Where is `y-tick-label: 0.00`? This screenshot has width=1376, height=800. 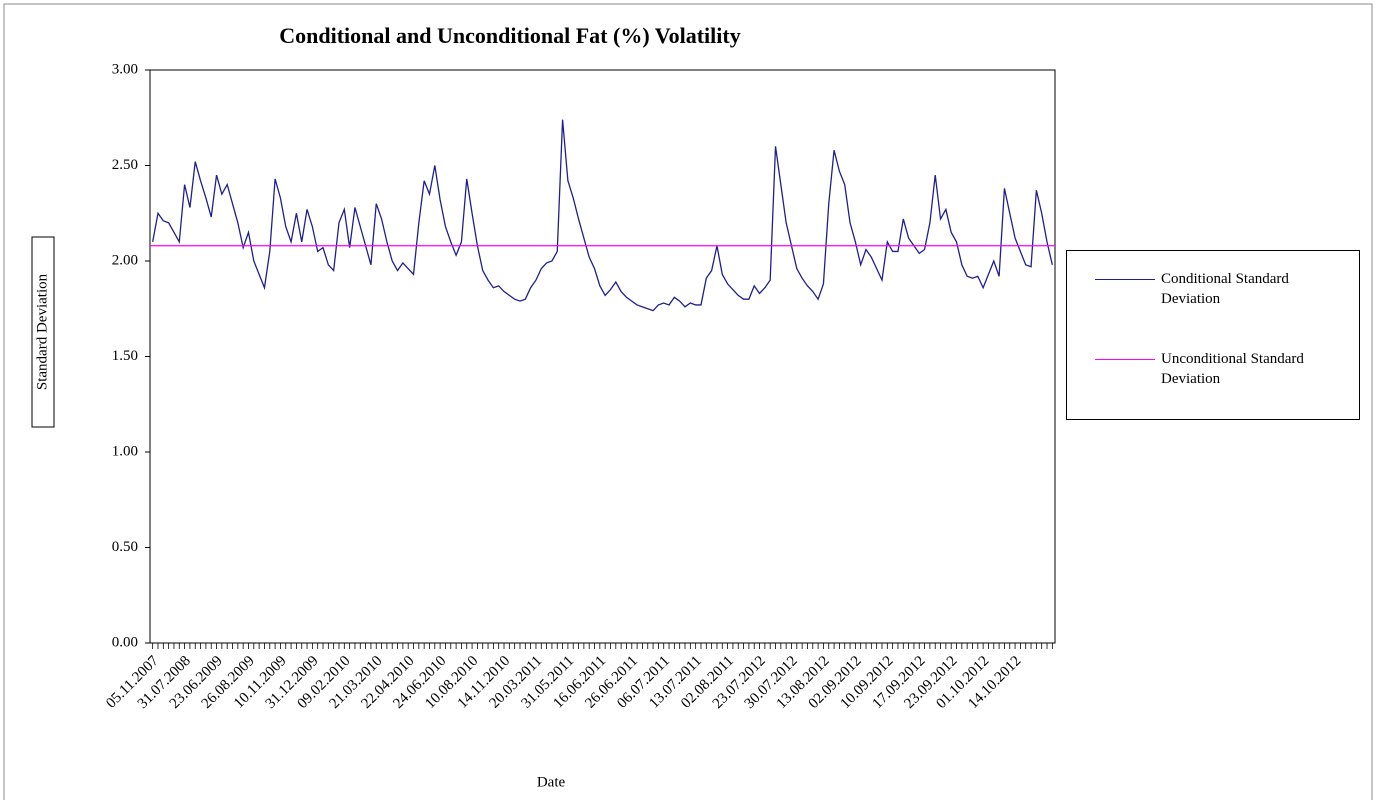 y-tick-label: 0.00 is located at coordinates (125, 642).